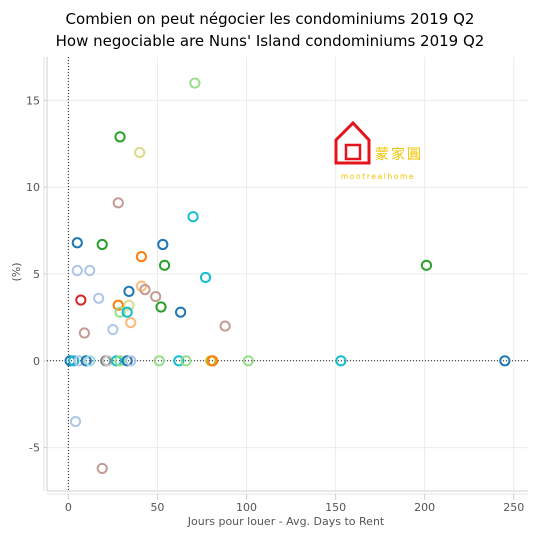 The height and width of the screenshot is (539, 539). I want to click on watermark-logo: 蒙家圓 montrealhome, so click(378, 150).